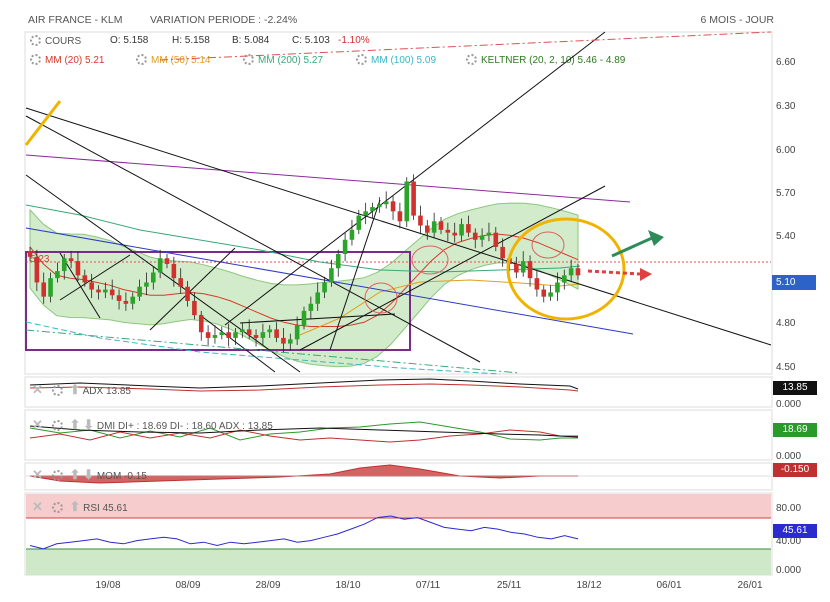 This screenshot has width=830, height=602. What do you see at coordinates (789, 508) in the screenshot?
I see `rsi-tick: 80.00` at bounding box center [789, 508].